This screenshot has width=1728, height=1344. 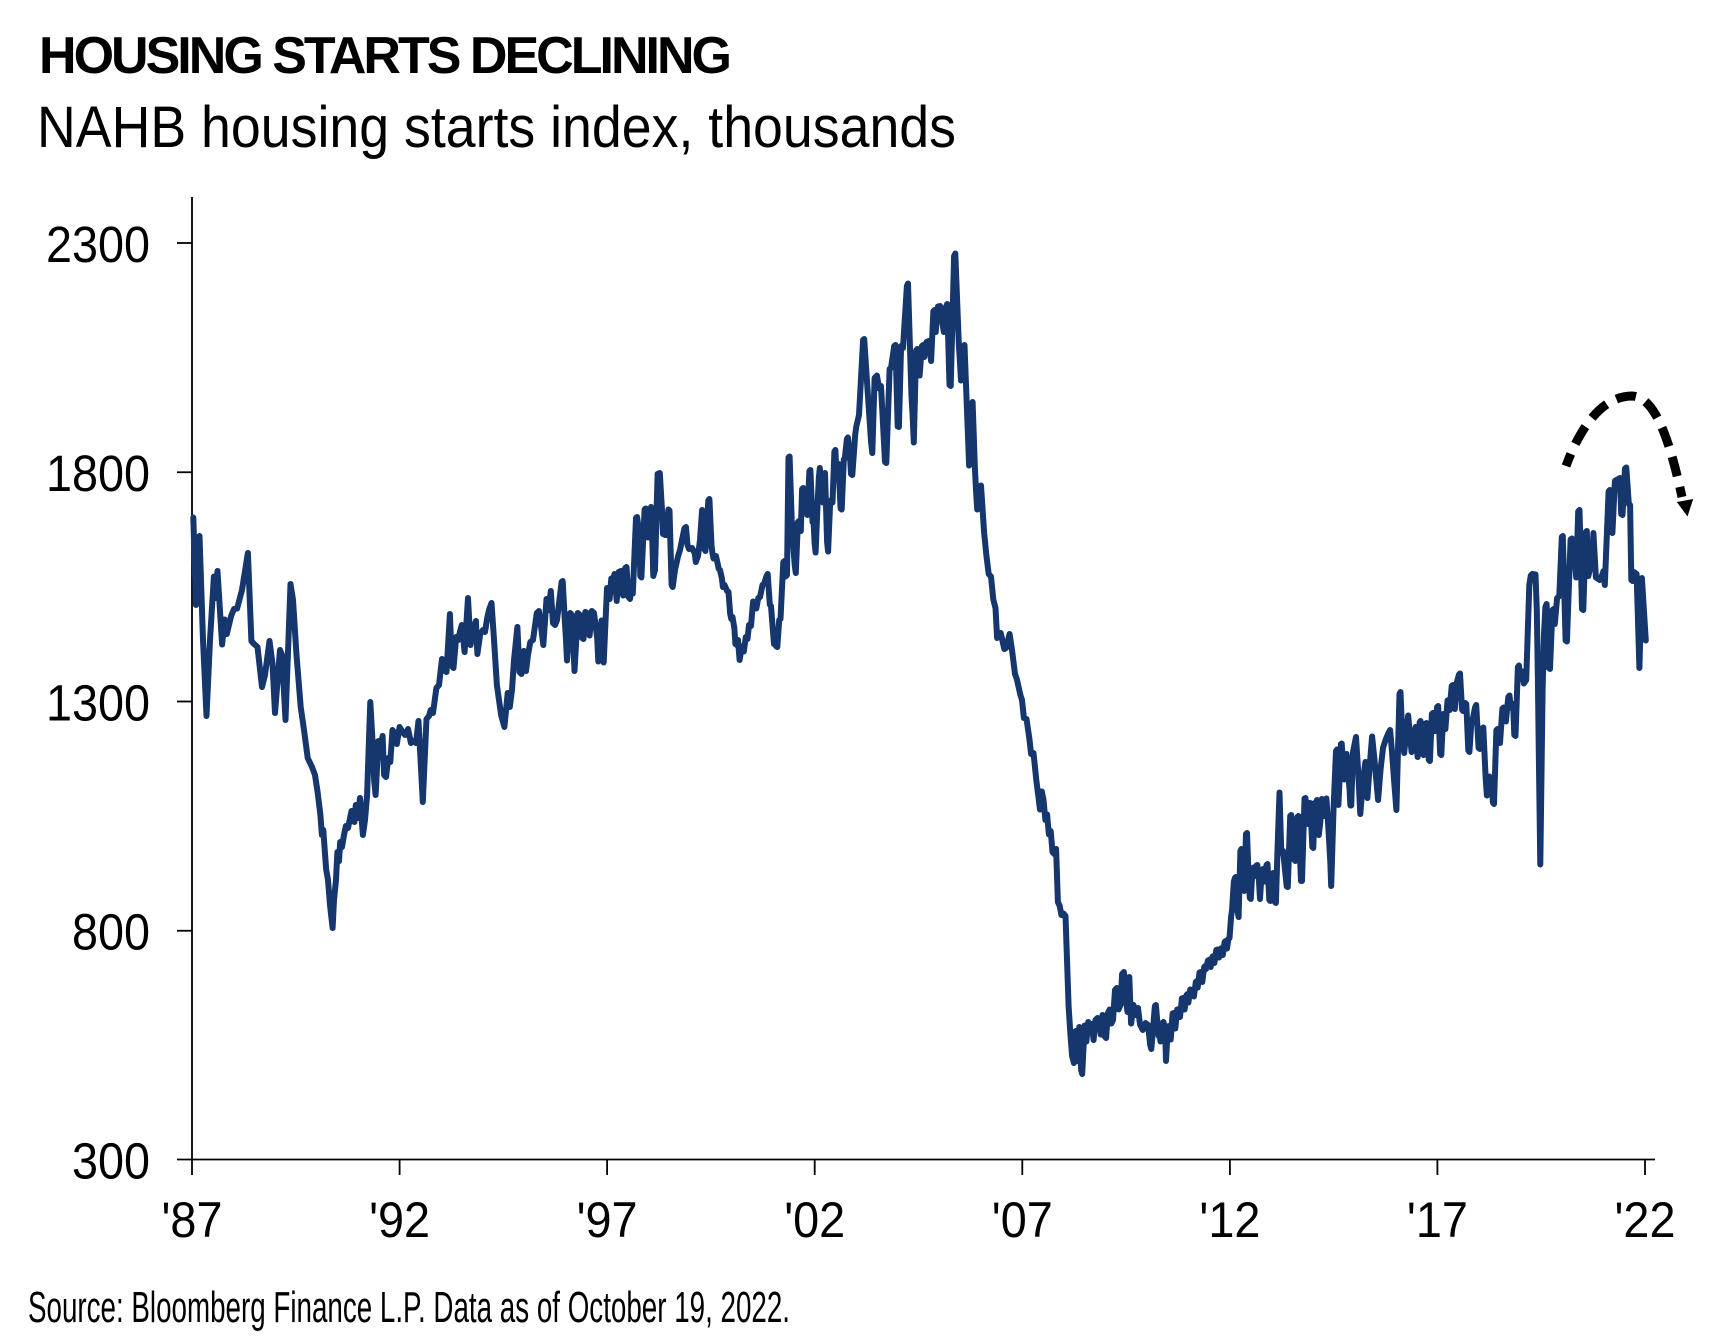 I want to click on svg-text: '22, so click(x=1645, y=1220).